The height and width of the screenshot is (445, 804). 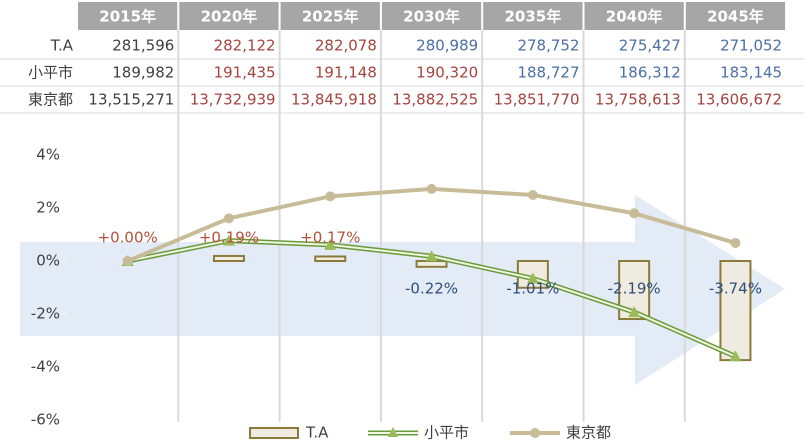 I want to click on cell: 186,312, so click(x=650, y=73).